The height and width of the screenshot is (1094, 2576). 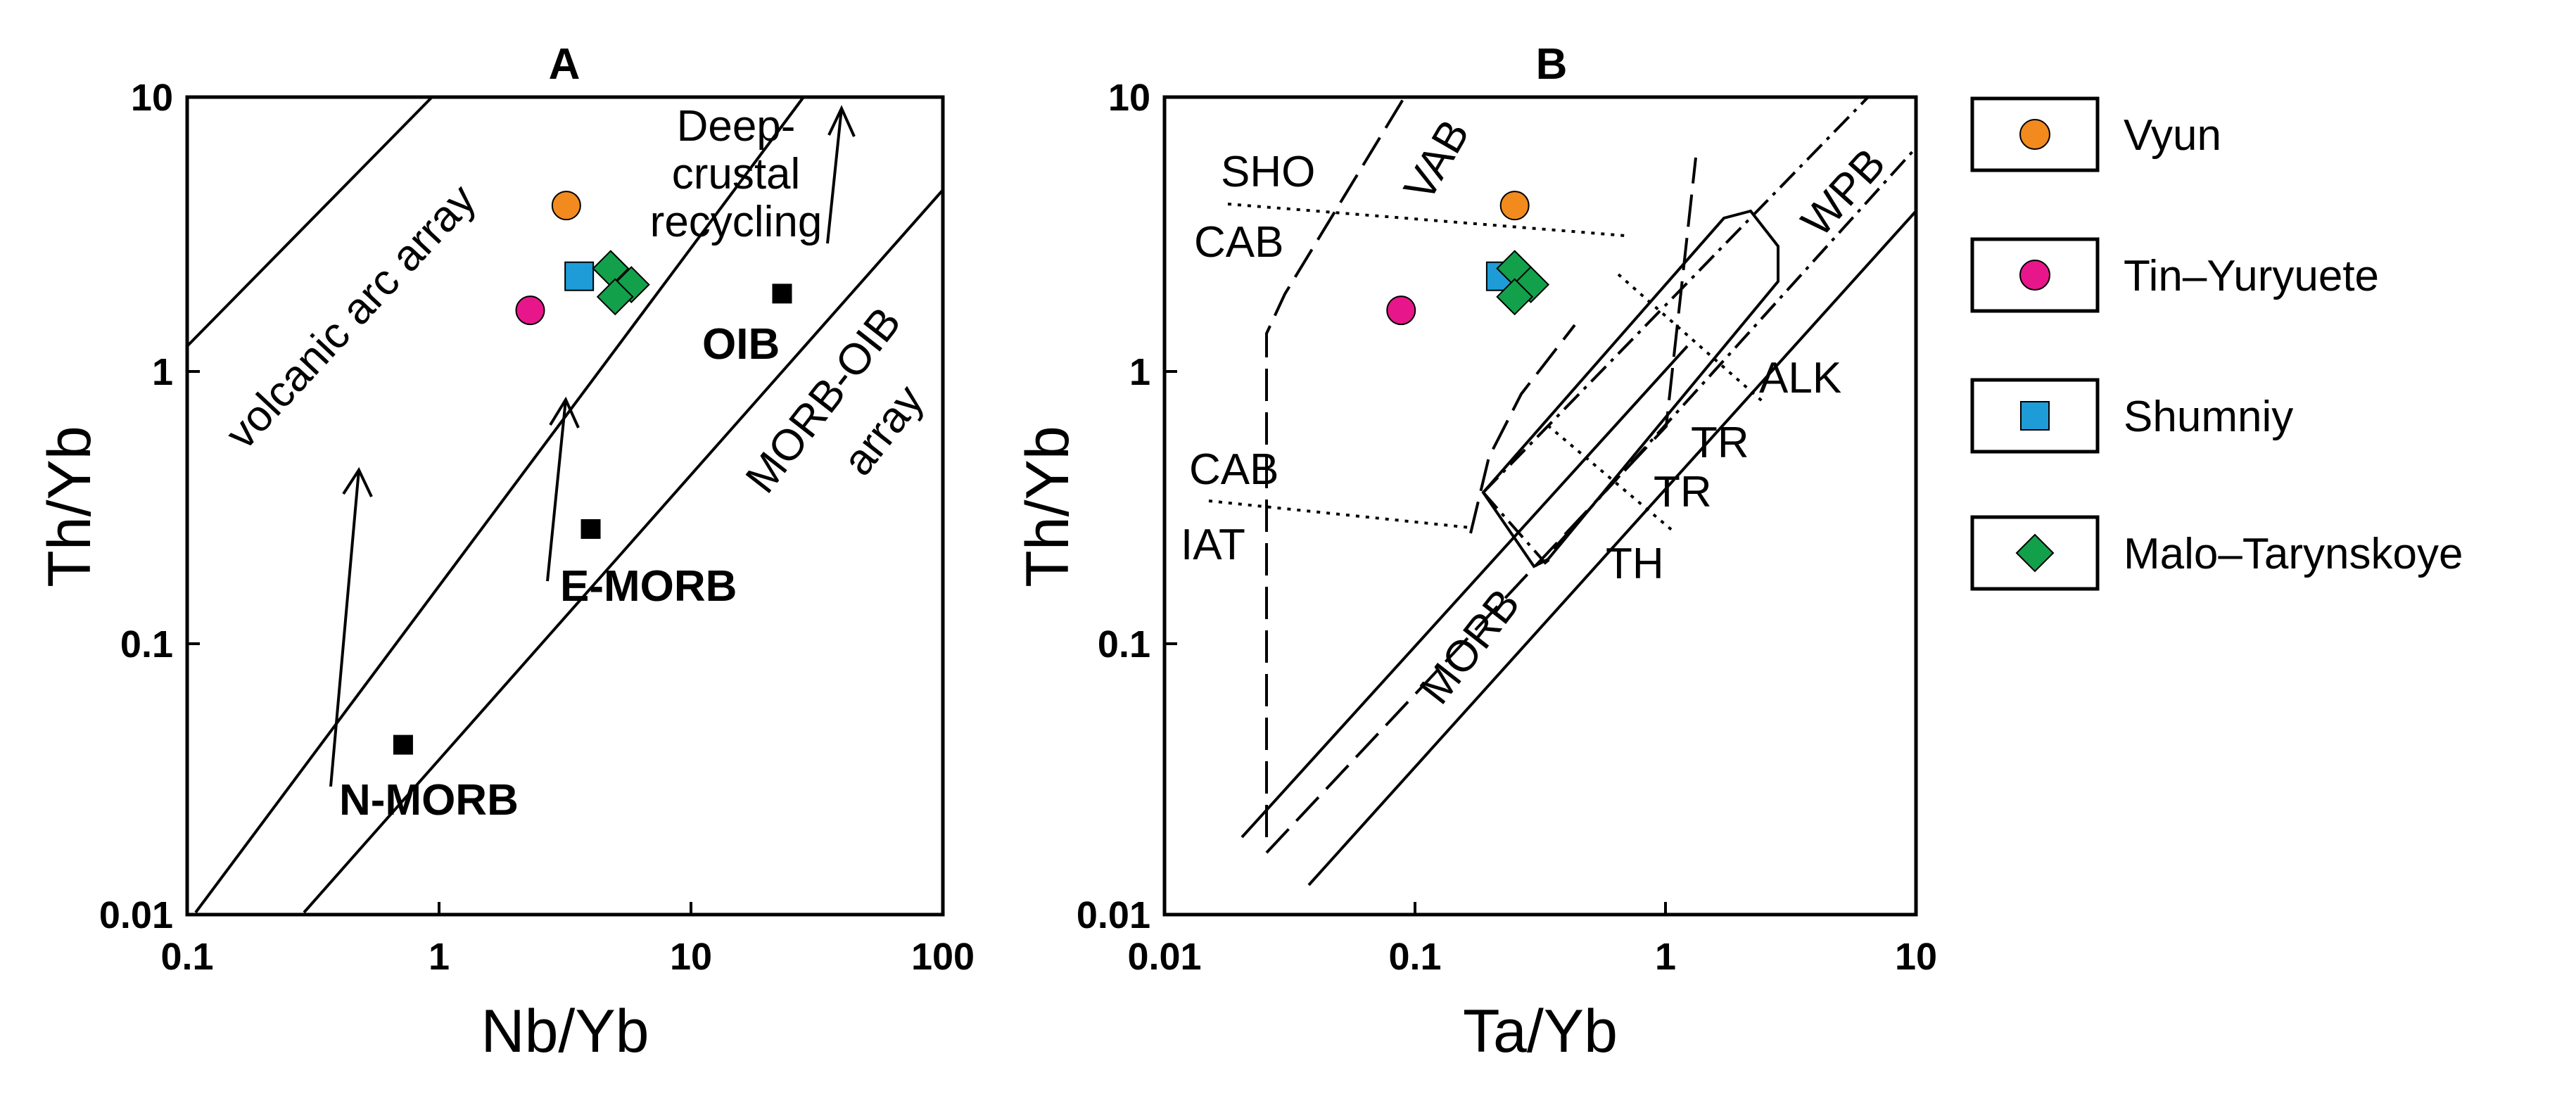 What do you see at coordinates (2293, 554) in the screenshot?
I see `legend-label: Malo–Tarynskoye` at bounding box center [2293, 554].